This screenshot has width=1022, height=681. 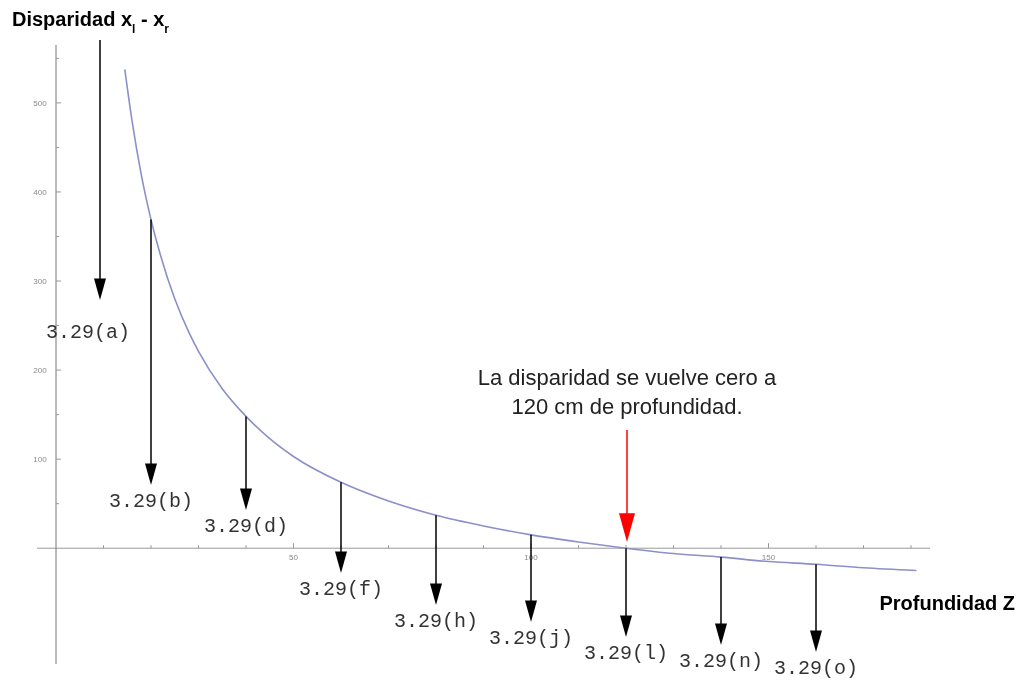 What do you see at coordinates (947, 603) in the screenshot?
I see `x-axis-title: Profundidad Z` at bounding box center [947, 603].